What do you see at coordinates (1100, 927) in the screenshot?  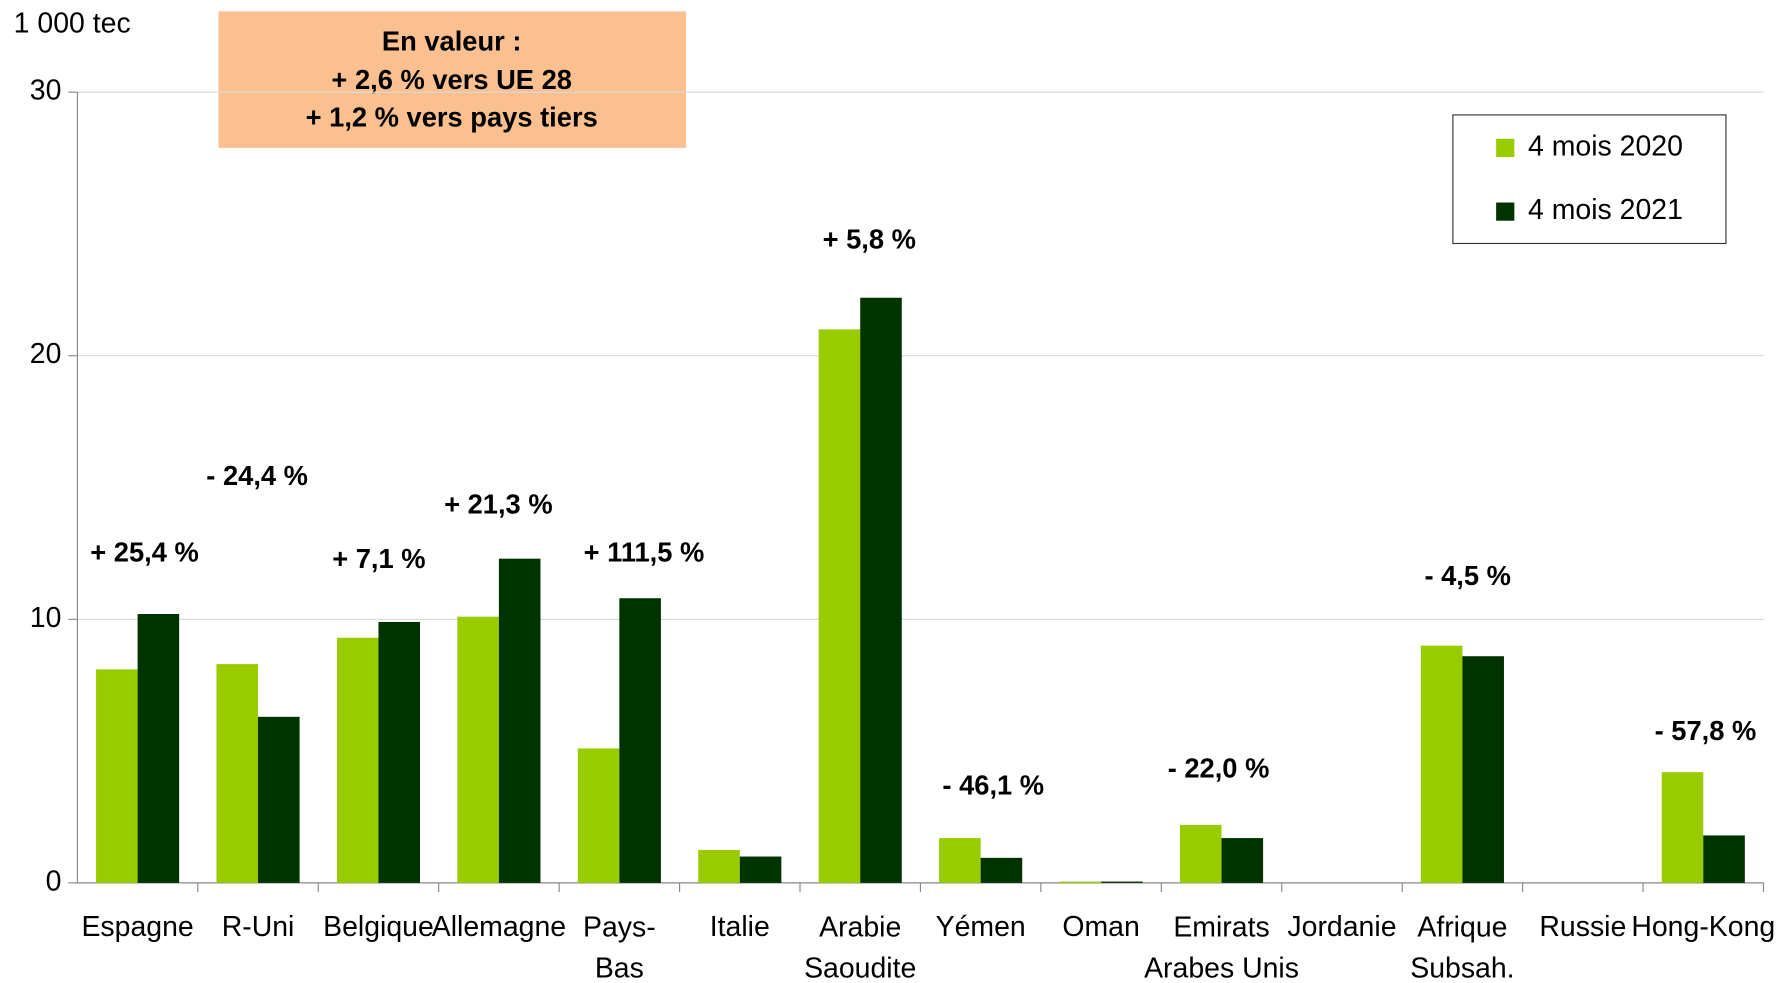 I see `x-tick-label: Oman` at bounding box center [1100, 927].